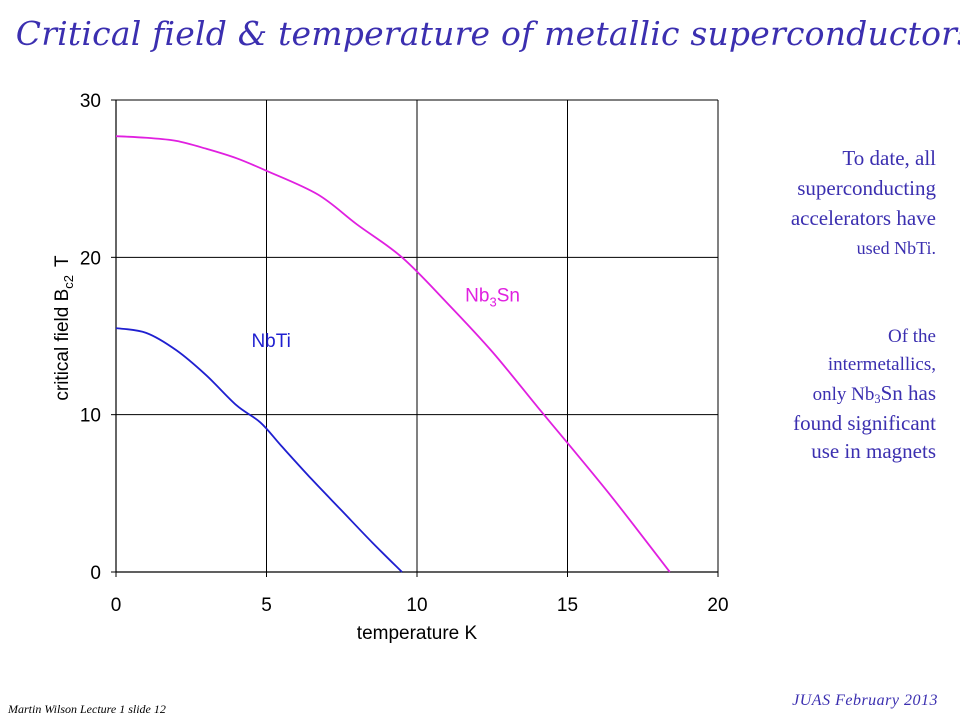 Image resolution: width=960 pixels, height=720 pixels. I want to click on x-tick-label: 15, so click(567, 605).